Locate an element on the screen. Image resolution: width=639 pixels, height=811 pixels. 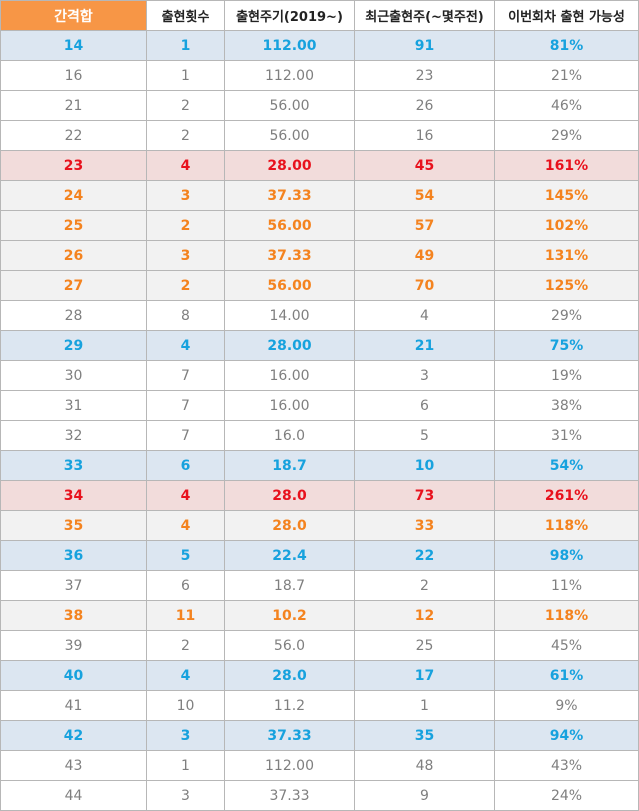
cell-appearance-count: 5 is located at coordinates (185, 555).